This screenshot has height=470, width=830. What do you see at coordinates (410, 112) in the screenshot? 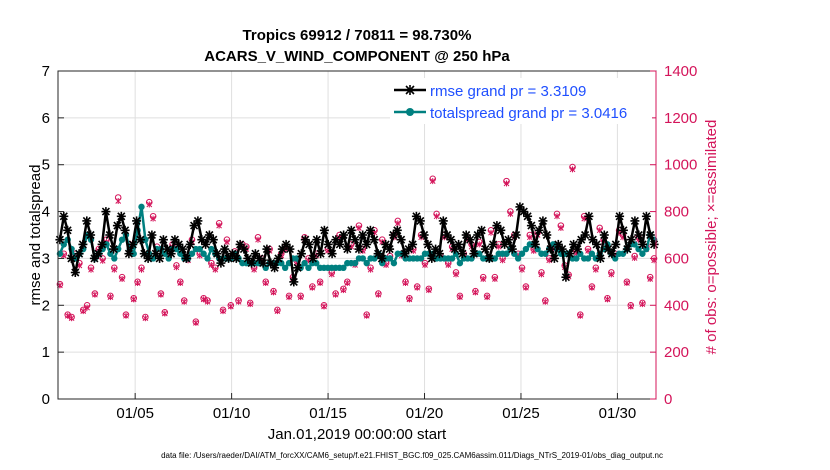
I see `legend-spread-marker` at bounding box center [410, 112].